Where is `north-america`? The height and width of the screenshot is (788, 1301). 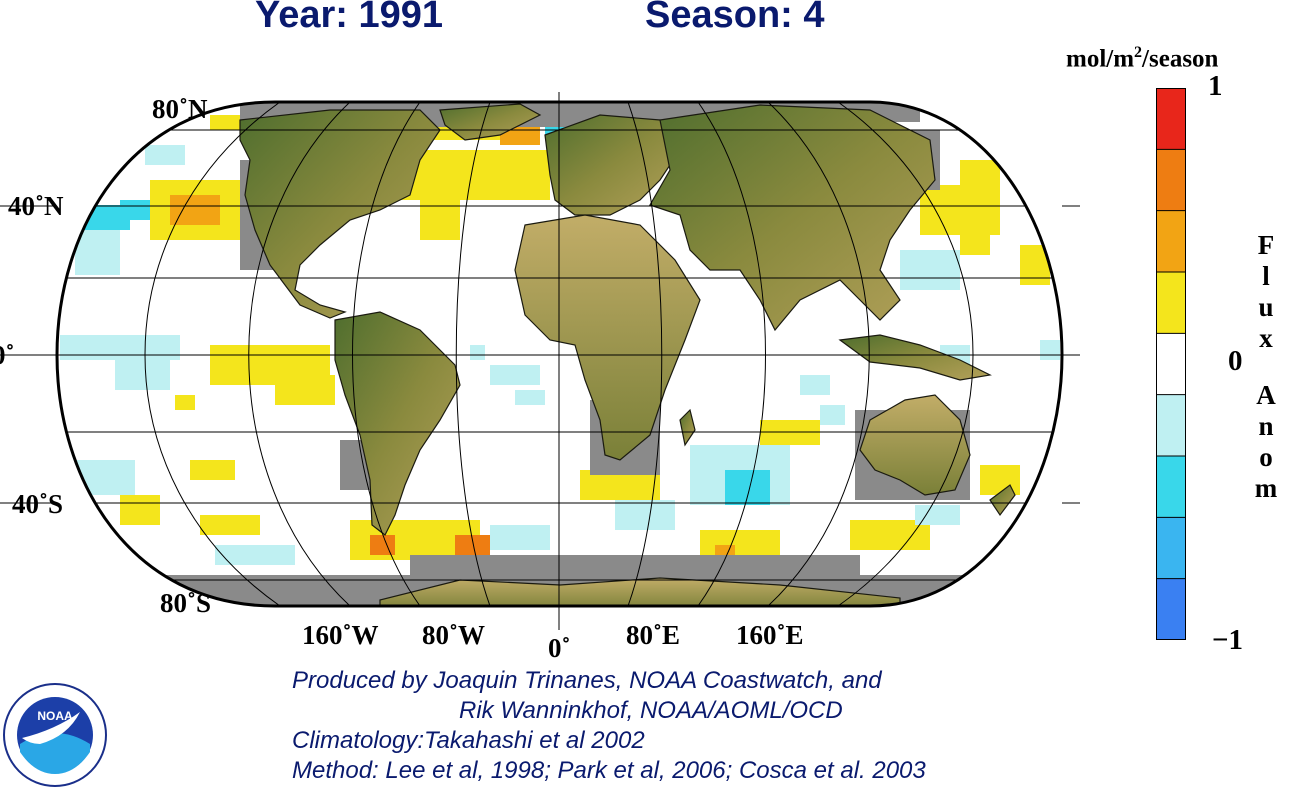 north-america is located at coordinates (340, 214).